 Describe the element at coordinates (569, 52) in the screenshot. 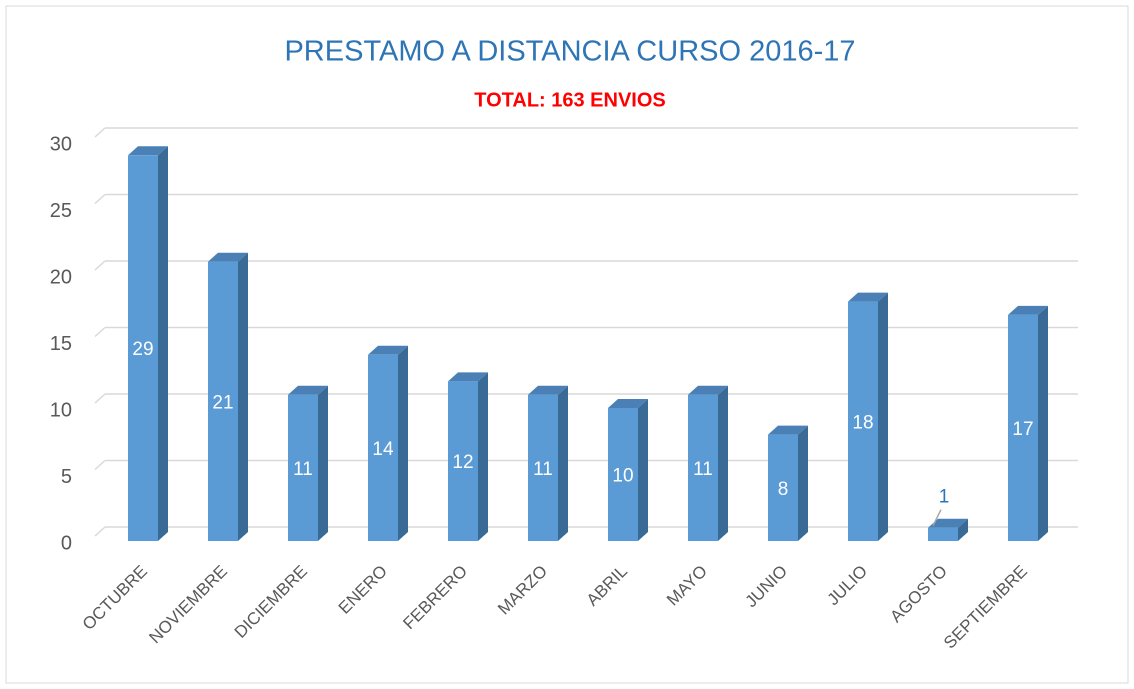

I see `chart-title: PRESTAMO A DISTANCIA CURSO 2016-17` at that location.